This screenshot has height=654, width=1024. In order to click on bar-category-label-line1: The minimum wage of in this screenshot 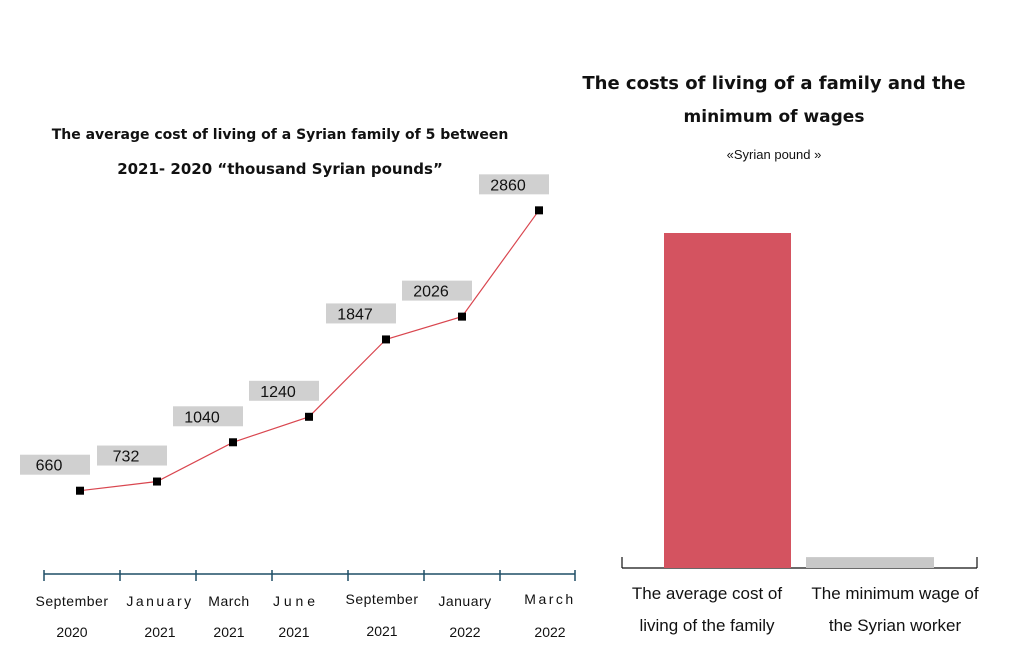, I will do `click(895, 593)`.